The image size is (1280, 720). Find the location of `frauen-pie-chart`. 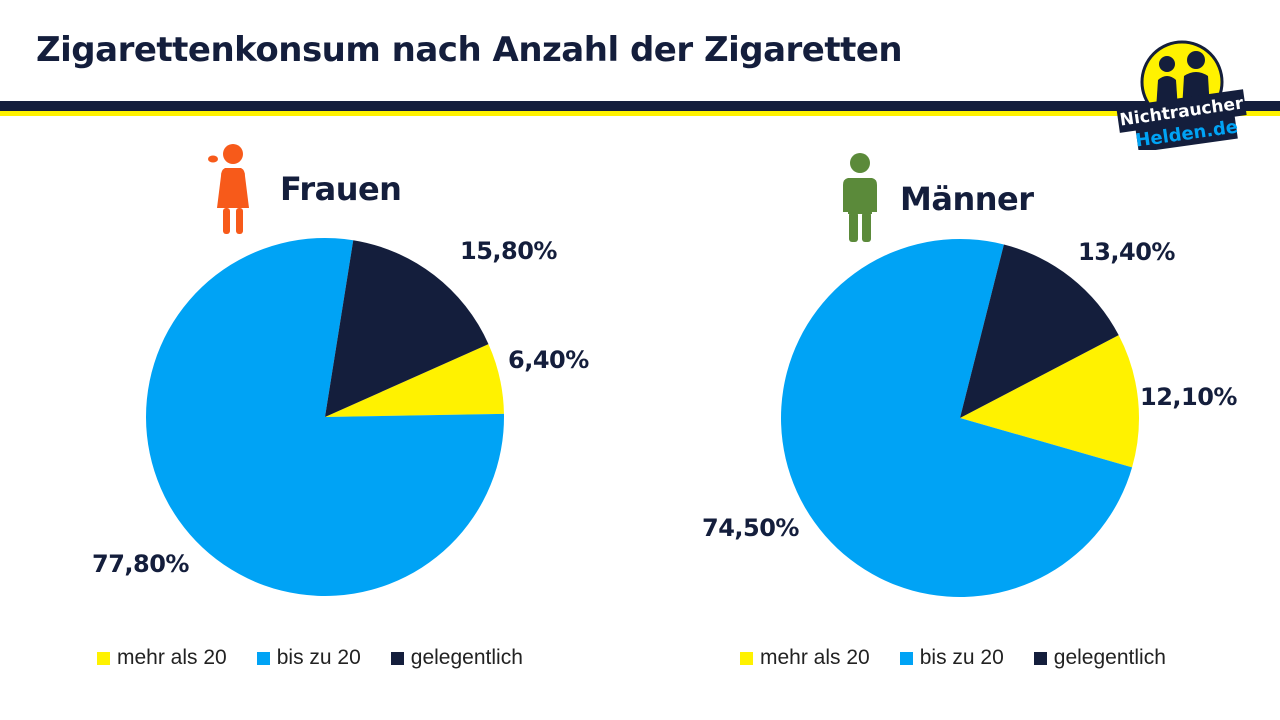

frauen-pie-chart is located at coordinates (324, 416).